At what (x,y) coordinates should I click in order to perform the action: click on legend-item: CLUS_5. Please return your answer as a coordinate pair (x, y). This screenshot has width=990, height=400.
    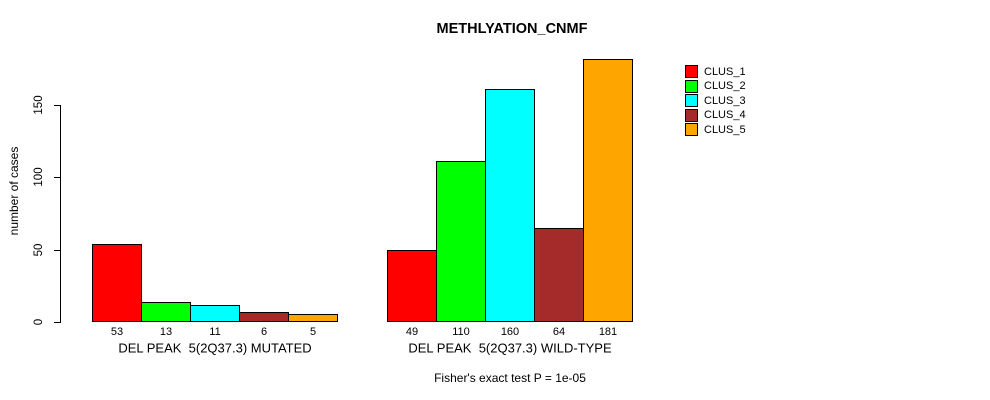
    Looking at the image, I should click on (715, 130).